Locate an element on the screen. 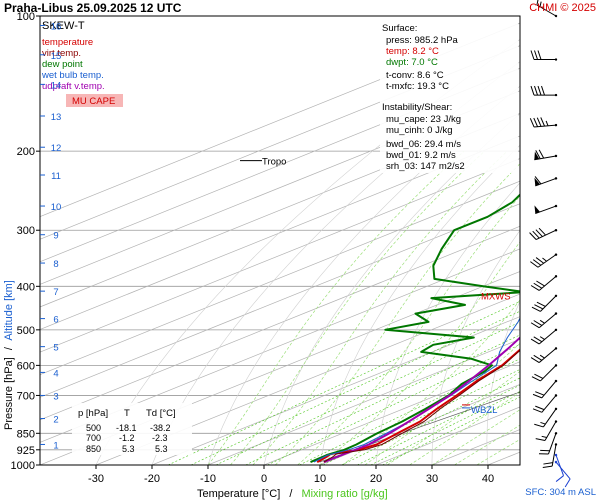 The image size is (600, 500). table-header-p: p [hPa] is located at coordinates (93, 413).